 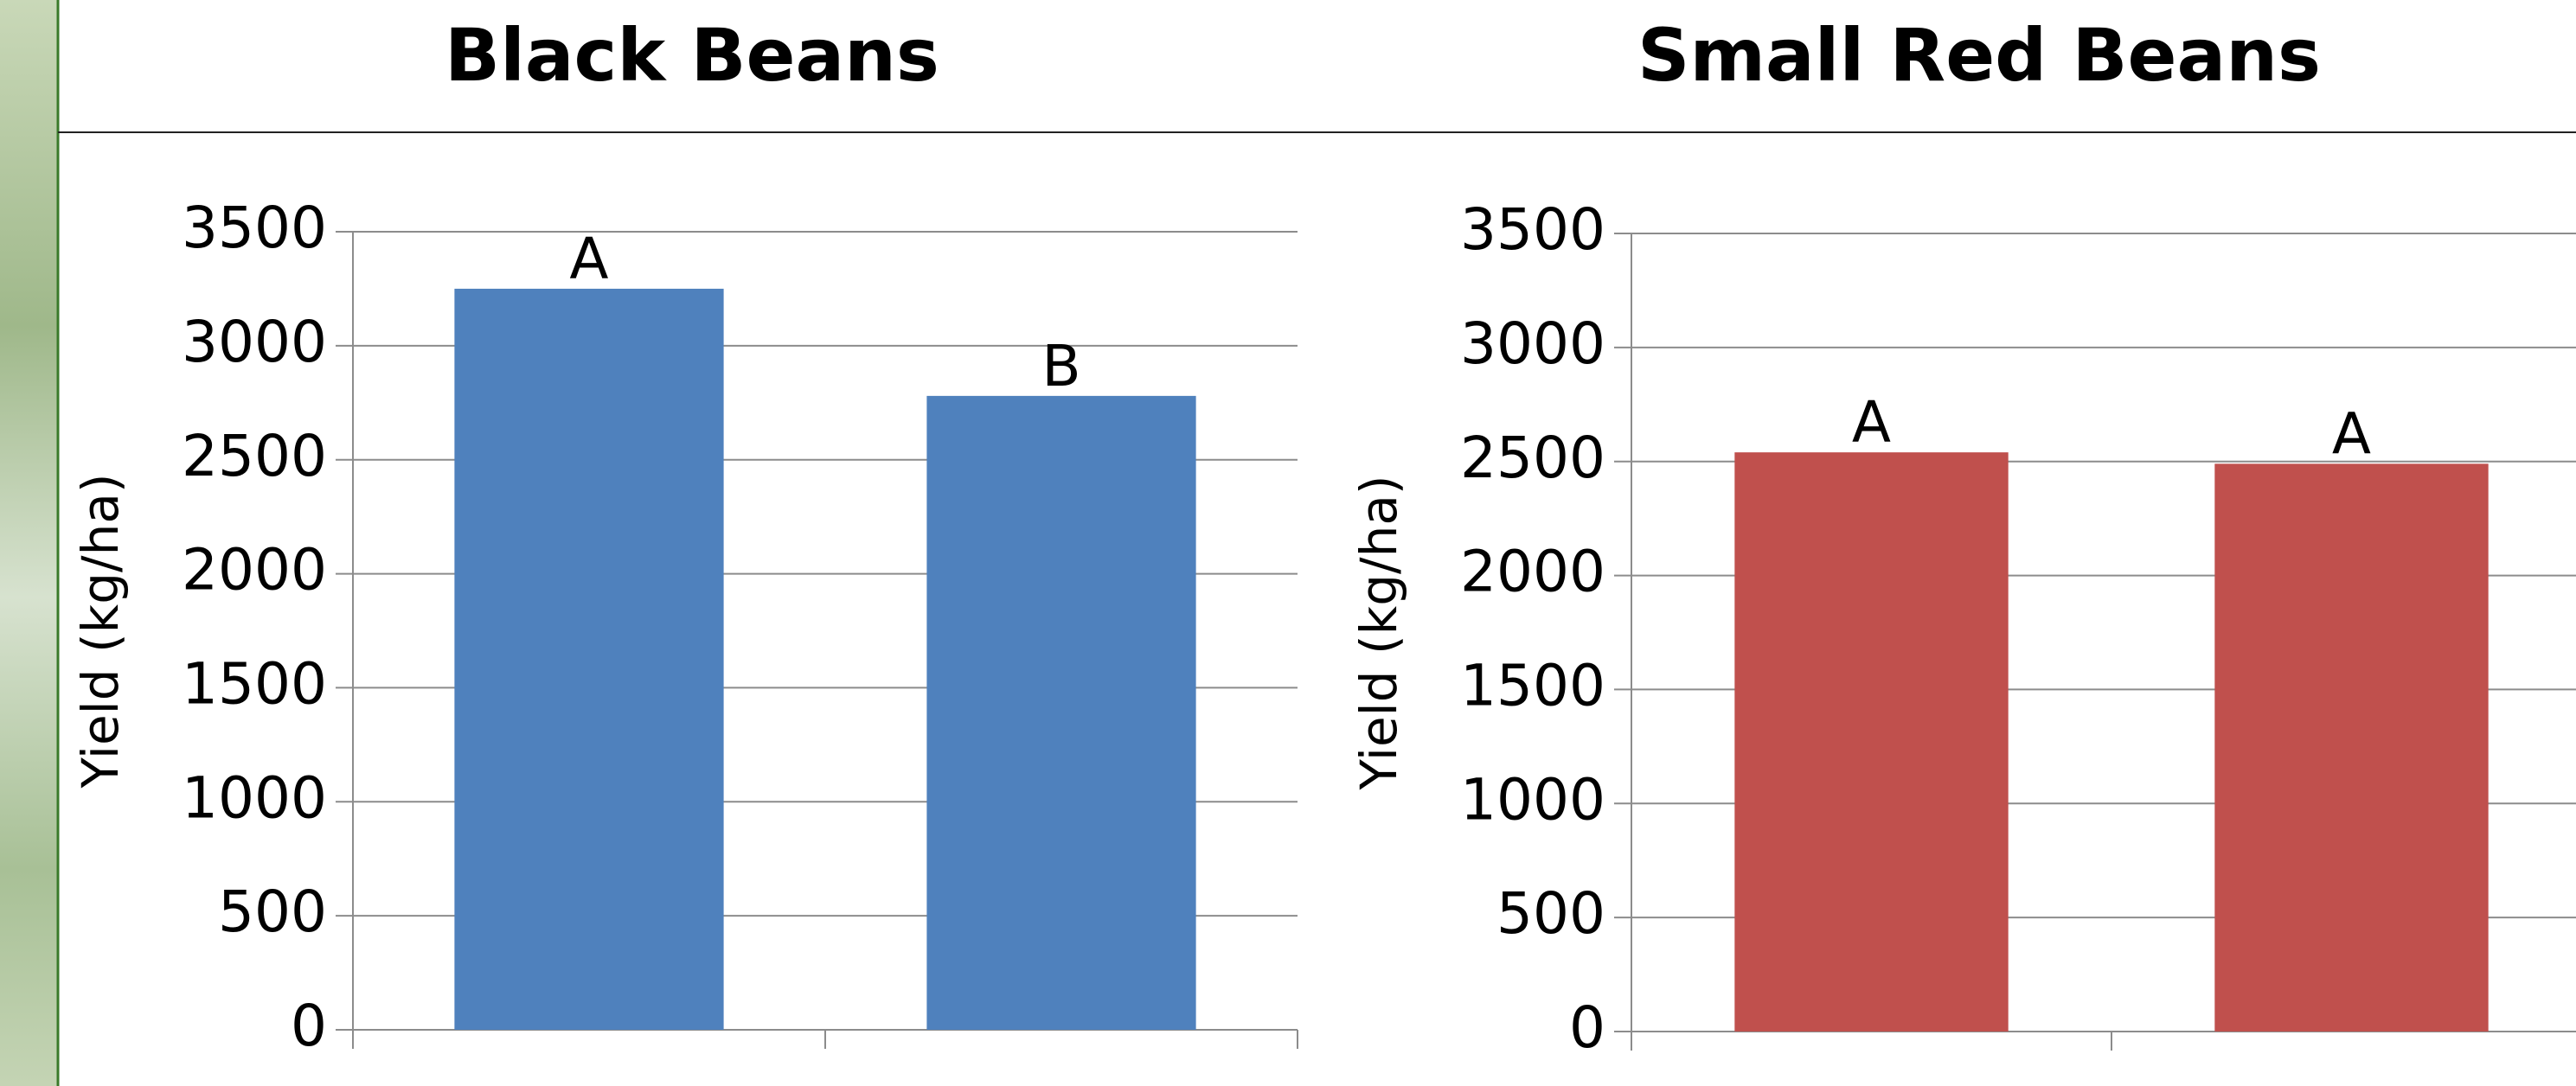 What do you see at coordinates (1979, 55) in the screenshot?
I see `chart-title: Small Red Beans` at bounding box center [1979, 55].